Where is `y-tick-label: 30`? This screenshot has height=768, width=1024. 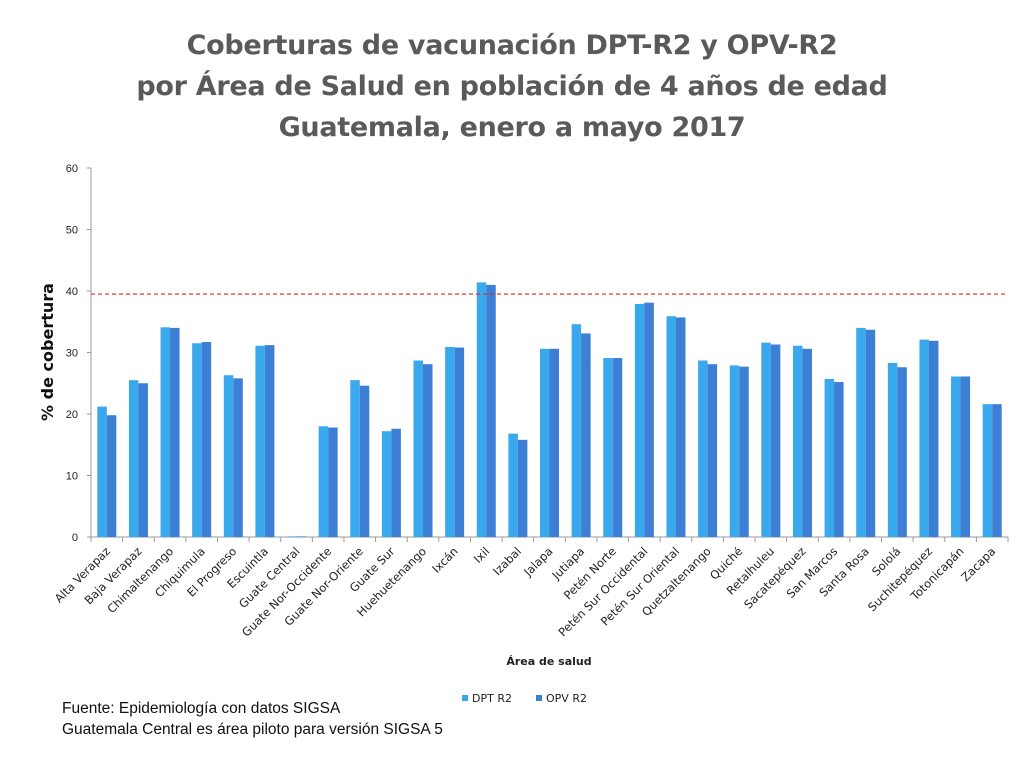 y-tick-label: 30 is located at coordinates (72, 354).